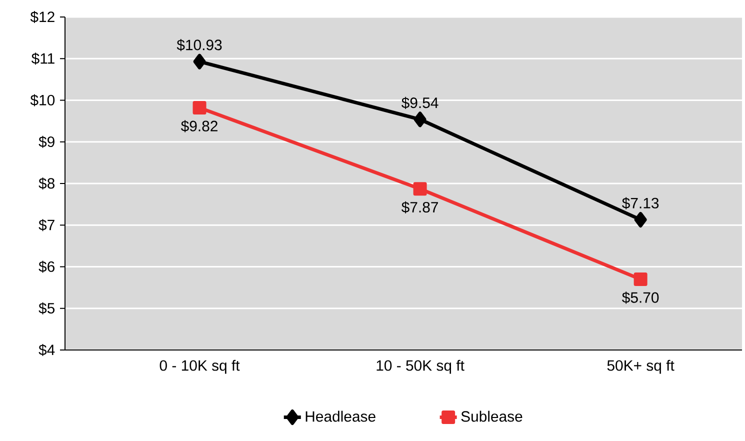 Image resolution: width=745 pixels, height=441 pixels. I want to click on y-tick-label: $9, so click(46, 142).